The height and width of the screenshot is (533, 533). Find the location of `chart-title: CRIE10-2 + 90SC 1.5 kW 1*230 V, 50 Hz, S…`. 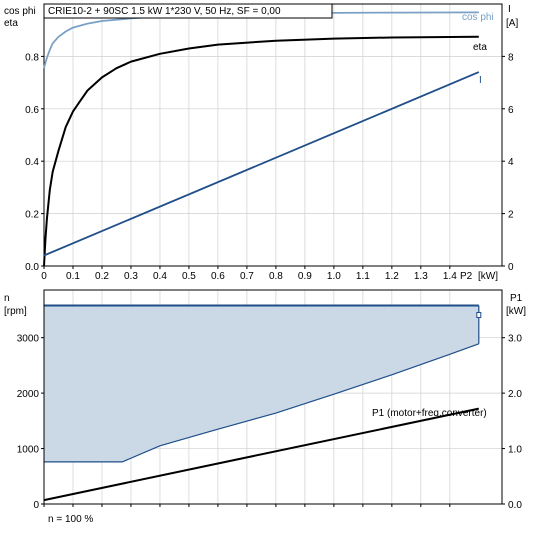

chart-title: CRIE10-2 + 90SC 1.5 kW 1*230 V, 50 Hz, S… is located at coordinates (164, 11).